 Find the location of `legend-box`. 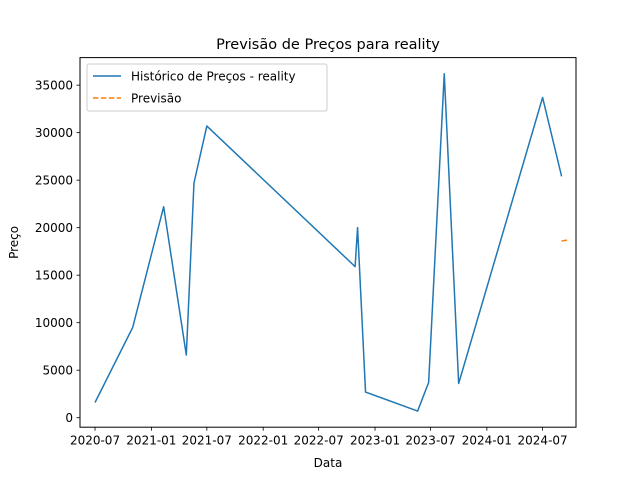

legend-box is located at coordinates (207, 87).